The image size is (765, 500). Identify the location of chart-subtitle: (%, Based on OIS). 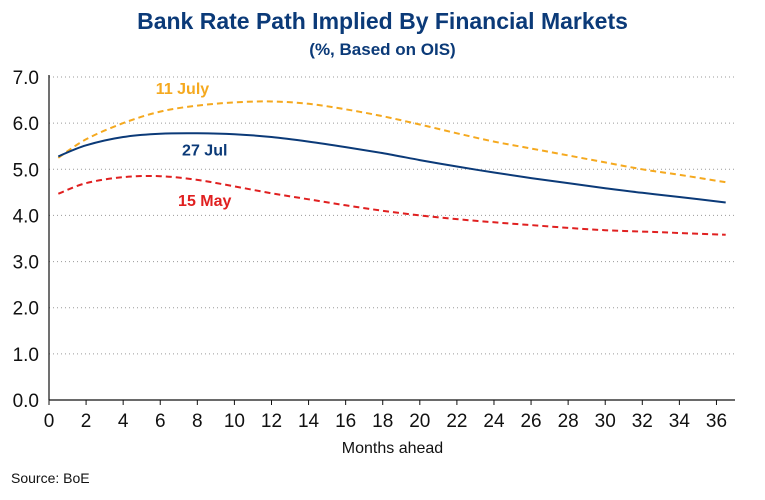
(382, 49).